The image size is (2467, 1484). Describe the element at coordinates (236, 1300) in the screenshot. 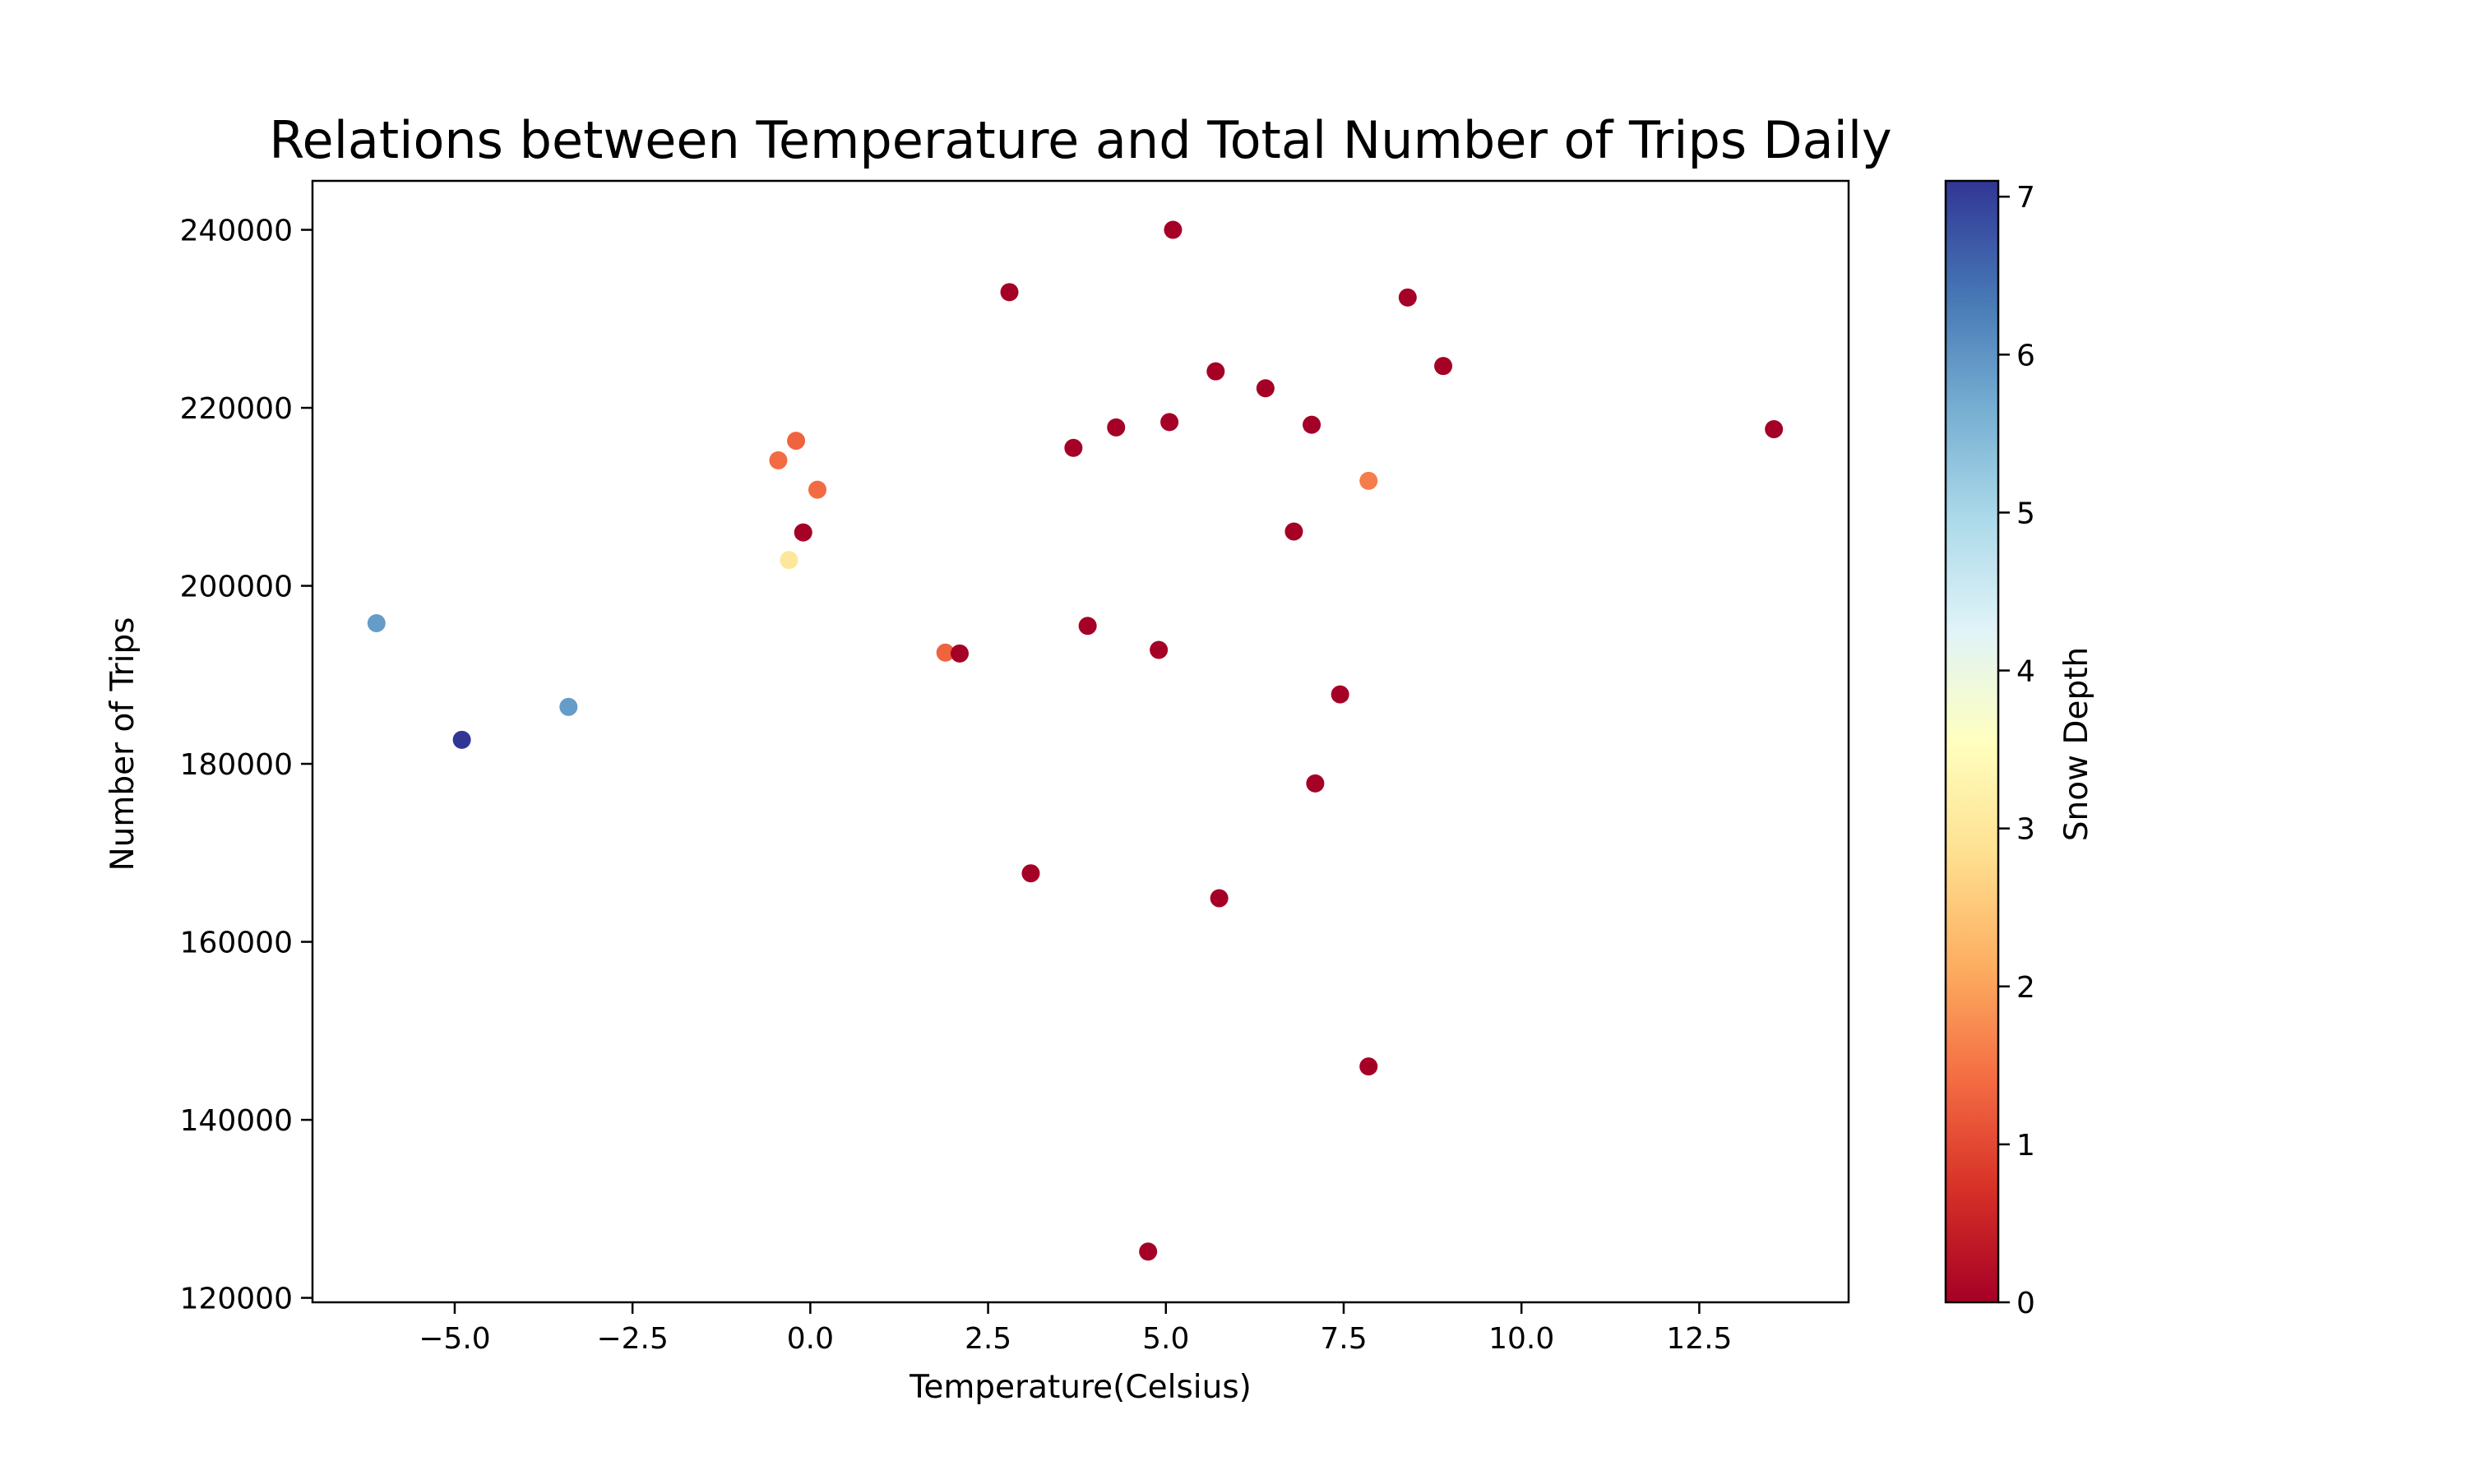

I see `y-tick-label: 120000` at that location.